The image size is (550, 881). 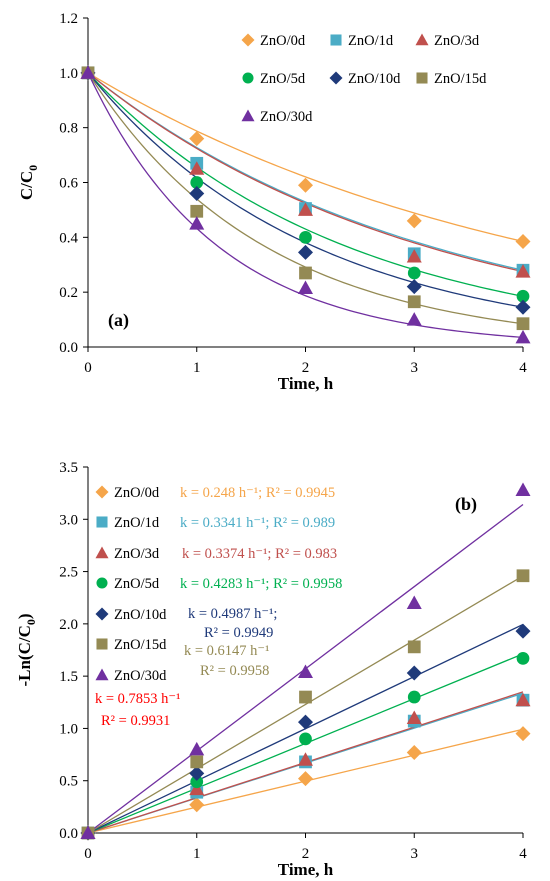 I want to click on y-tick-label: 0.4, so click(x=68, y=238).